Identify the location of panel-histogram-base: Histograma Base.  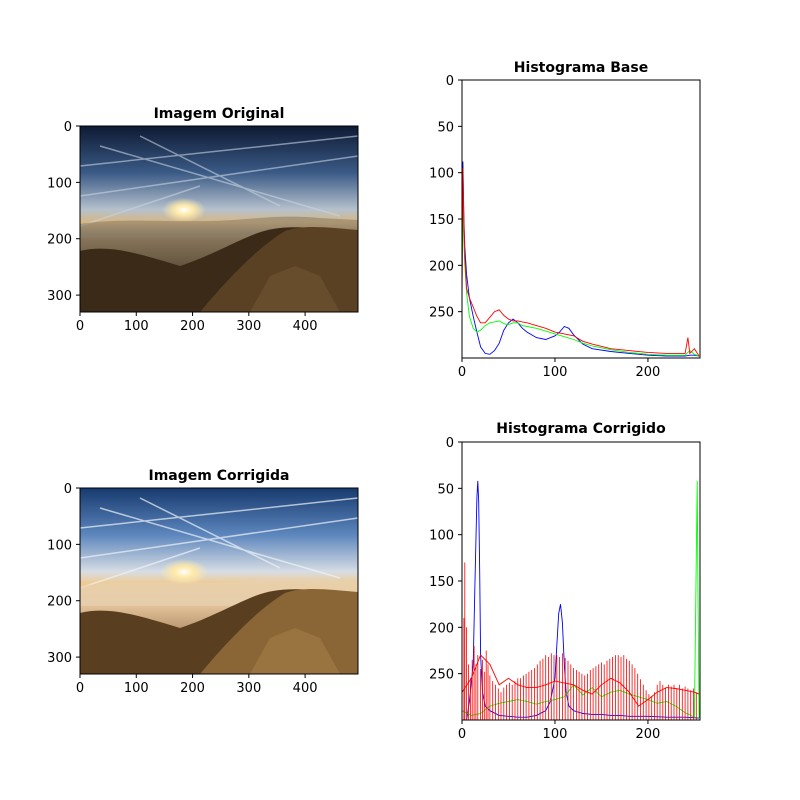
(581, 209).